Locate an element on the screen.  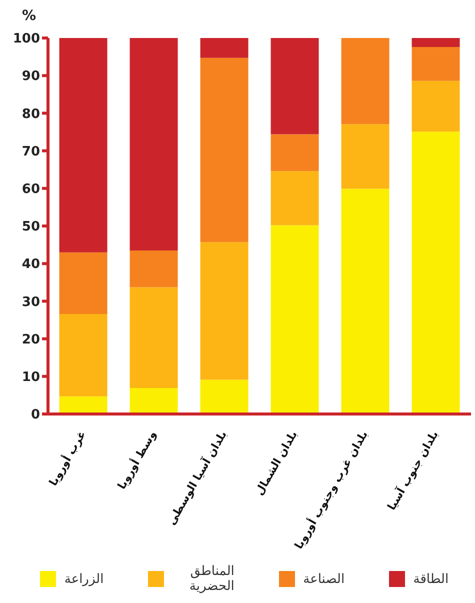
legend-label: الزراعة is located at coordinates (84, 579).